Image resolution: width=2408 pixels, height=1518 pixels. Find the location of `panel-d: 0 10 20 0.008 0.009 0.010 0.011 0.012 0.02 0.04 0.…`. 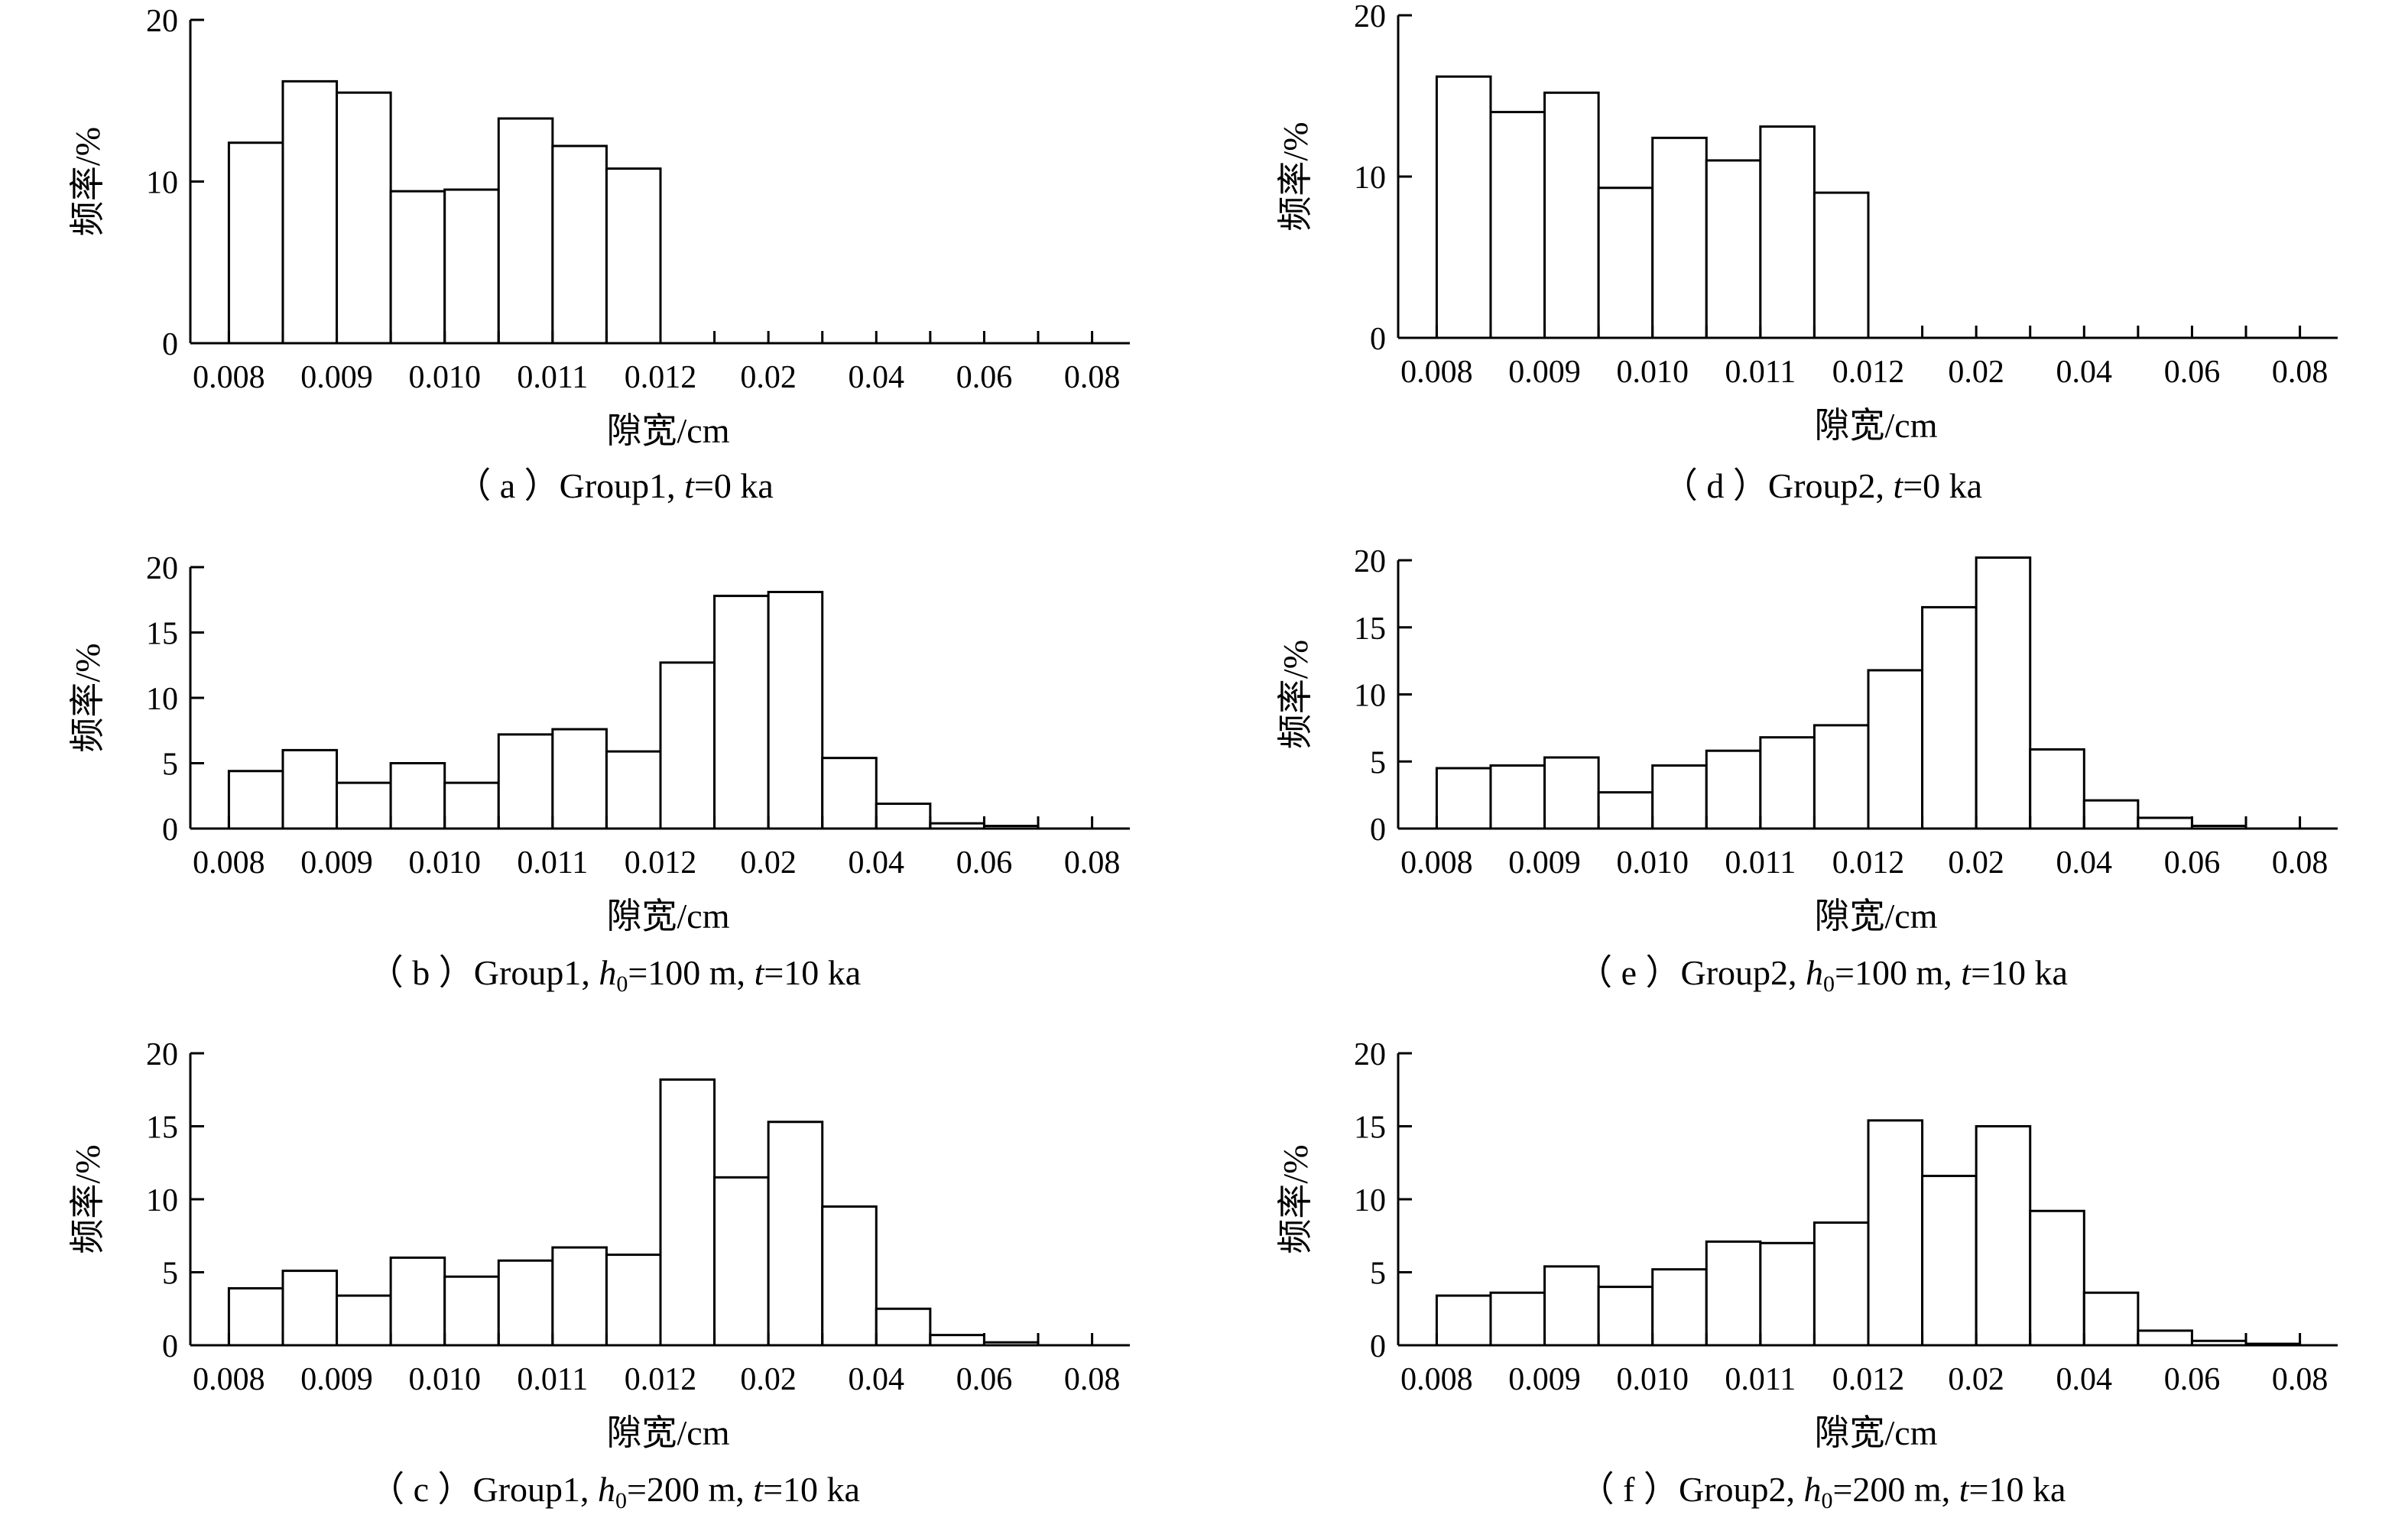

panel-d: 0 10 20 0.008 0.009 0.010 0.011 0.012 0.02 0.04 0.… is located at coordinates (1807, 252).